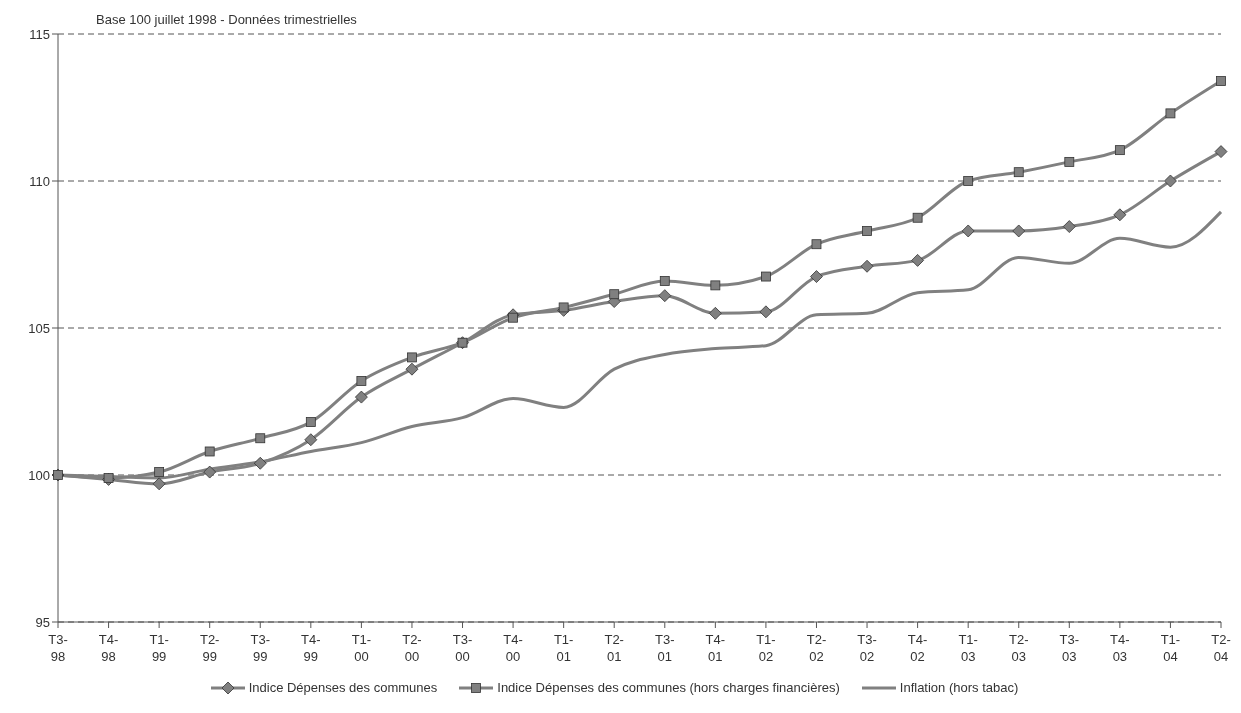  I want to click on y-tick-label: 95, so click(42, 622).